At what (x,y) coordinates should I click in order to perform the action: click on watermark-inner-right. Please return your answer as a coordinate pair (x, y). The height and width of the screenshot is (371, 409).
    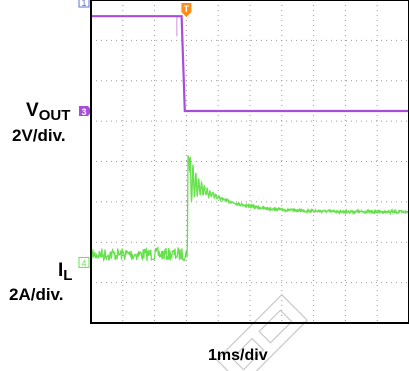
    Looking at the image, I should click on (275, 326).